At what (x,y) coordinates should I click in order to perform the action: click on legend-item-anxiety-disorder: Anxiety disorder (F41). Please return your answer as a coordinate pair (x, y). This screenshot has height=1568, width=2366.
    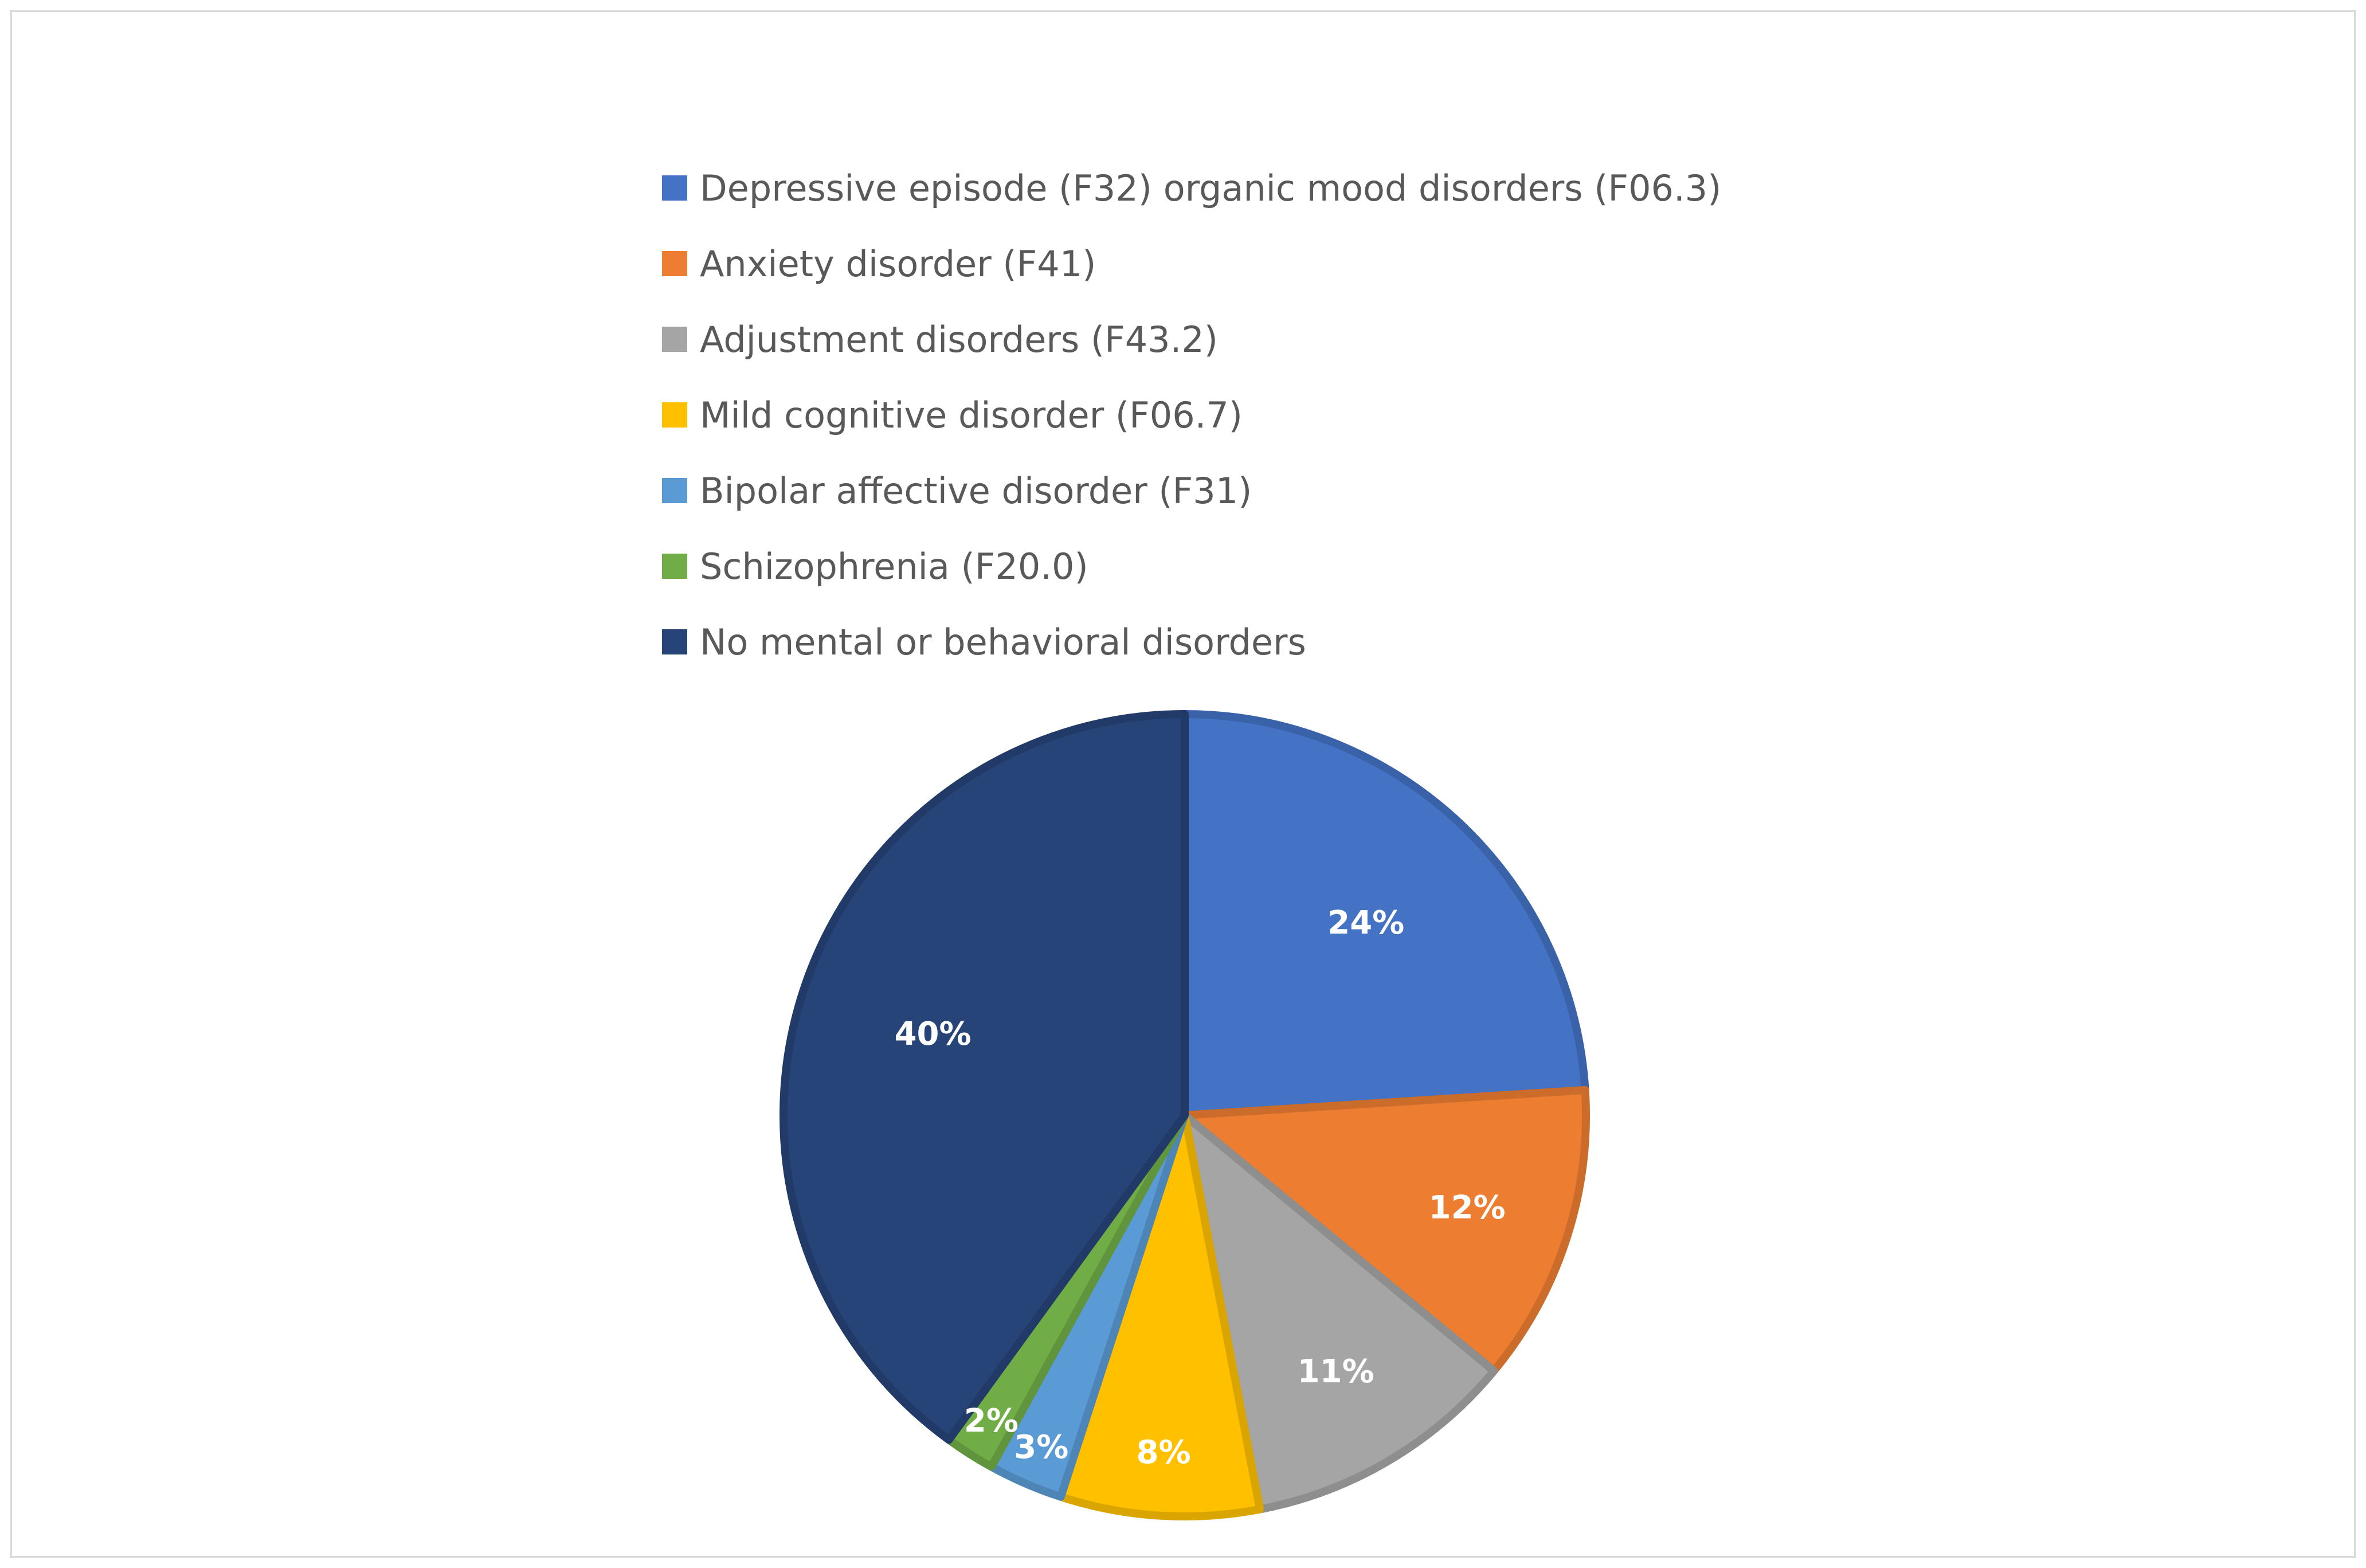
    Looking at the image, I should click on (879, 264).